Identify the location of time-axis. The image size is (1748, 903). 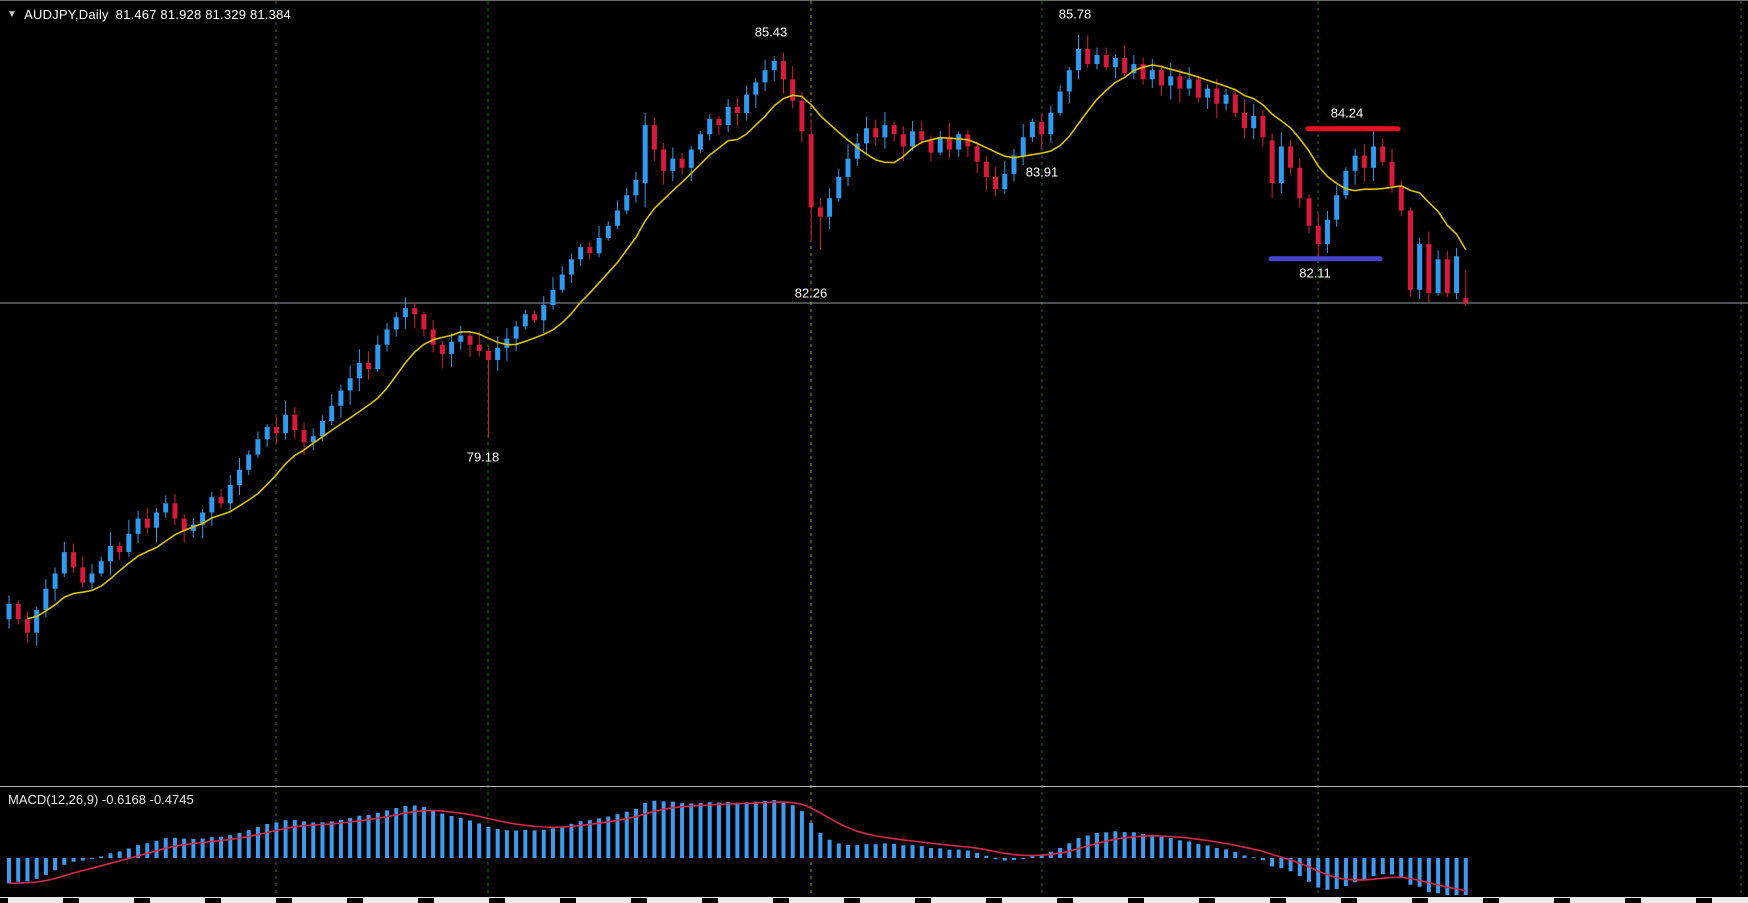
(874, 900).